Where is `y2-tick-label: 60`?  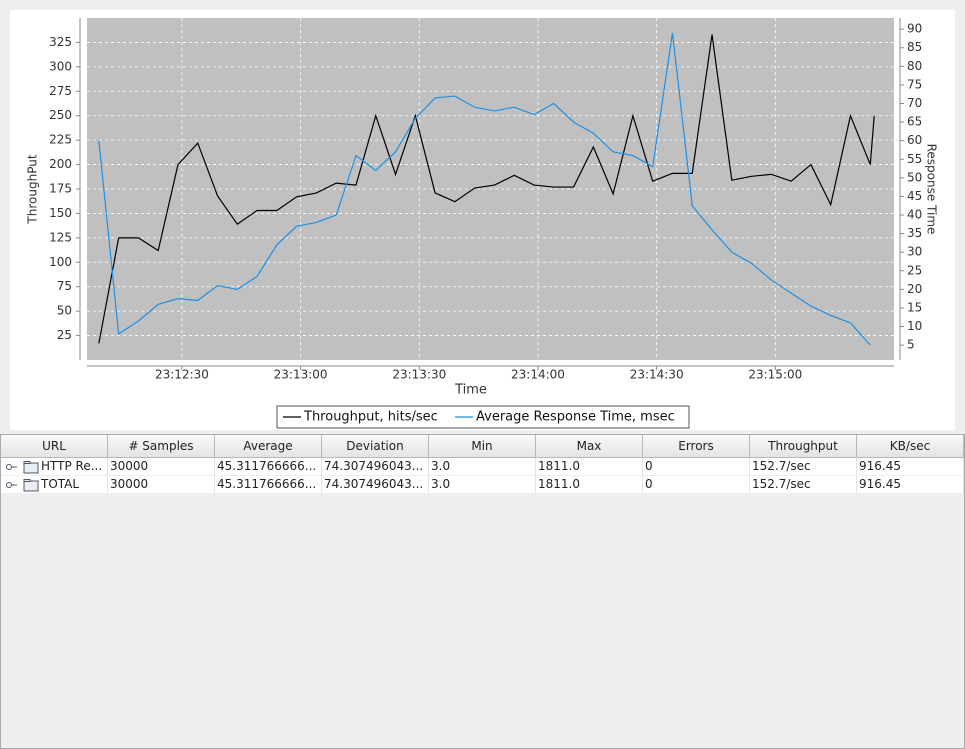
y2-tick-label: 60 is located at coordinates (914, 140).